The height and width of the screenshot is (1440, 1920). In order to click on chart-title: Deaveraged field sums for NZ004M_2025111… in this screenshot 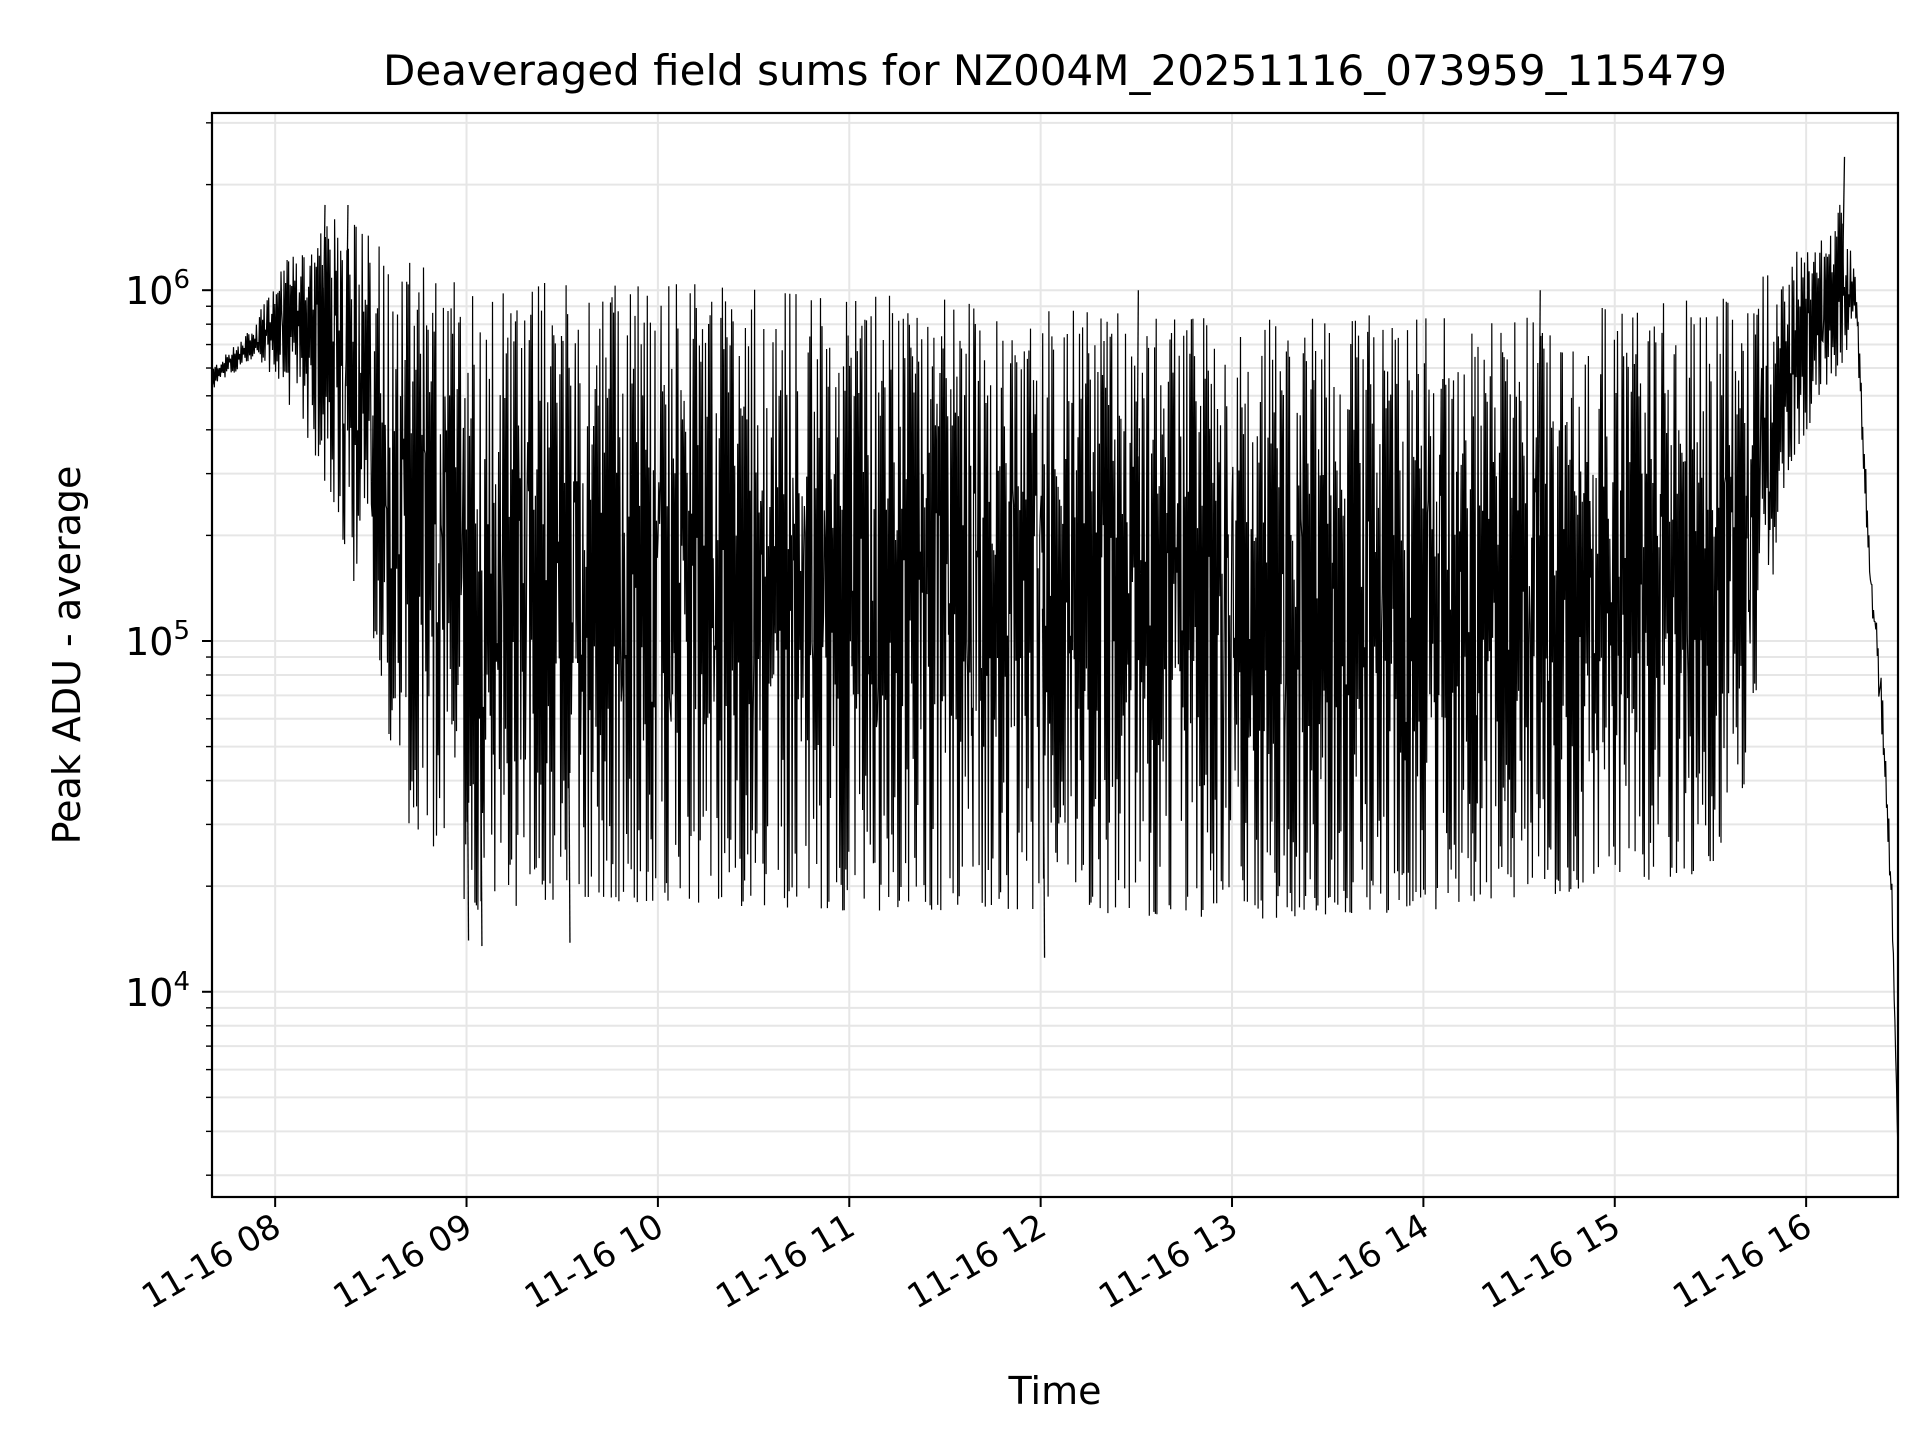, I will do `click(1055, 70)`.